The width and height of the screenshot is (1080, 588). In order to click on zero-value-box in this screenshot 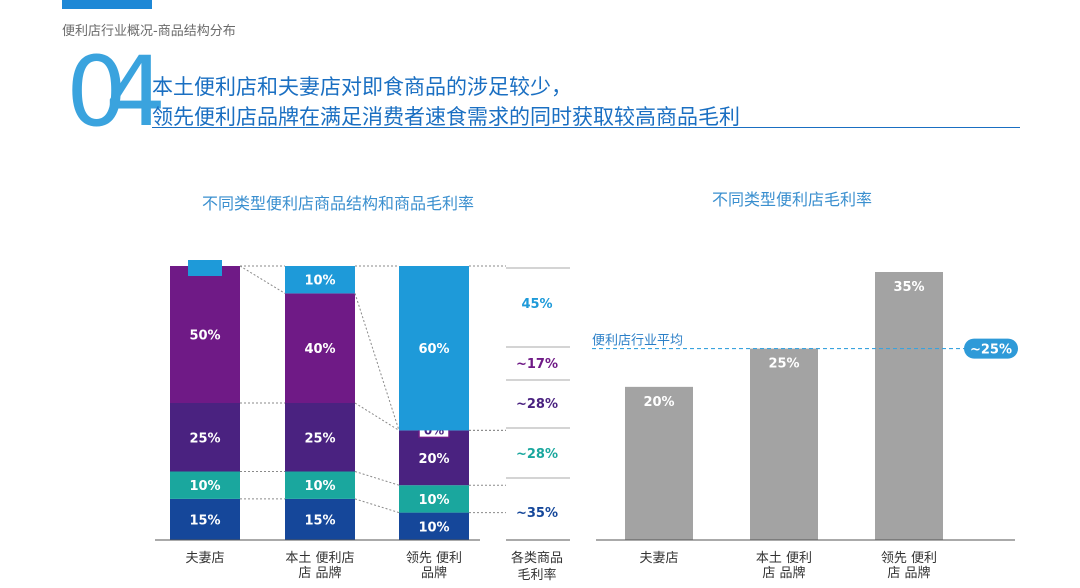, I will do `click(205, 268)`.